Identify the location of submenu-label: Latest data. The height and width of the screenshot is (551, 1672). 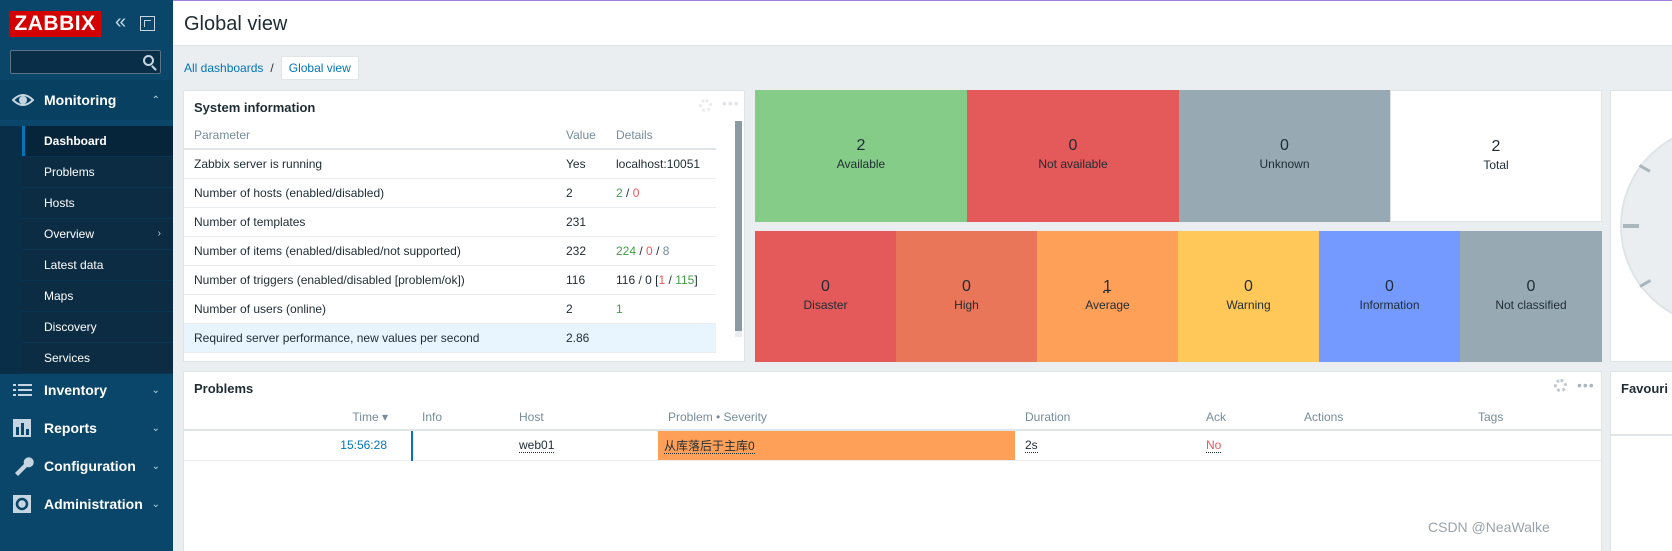
(73, 265).